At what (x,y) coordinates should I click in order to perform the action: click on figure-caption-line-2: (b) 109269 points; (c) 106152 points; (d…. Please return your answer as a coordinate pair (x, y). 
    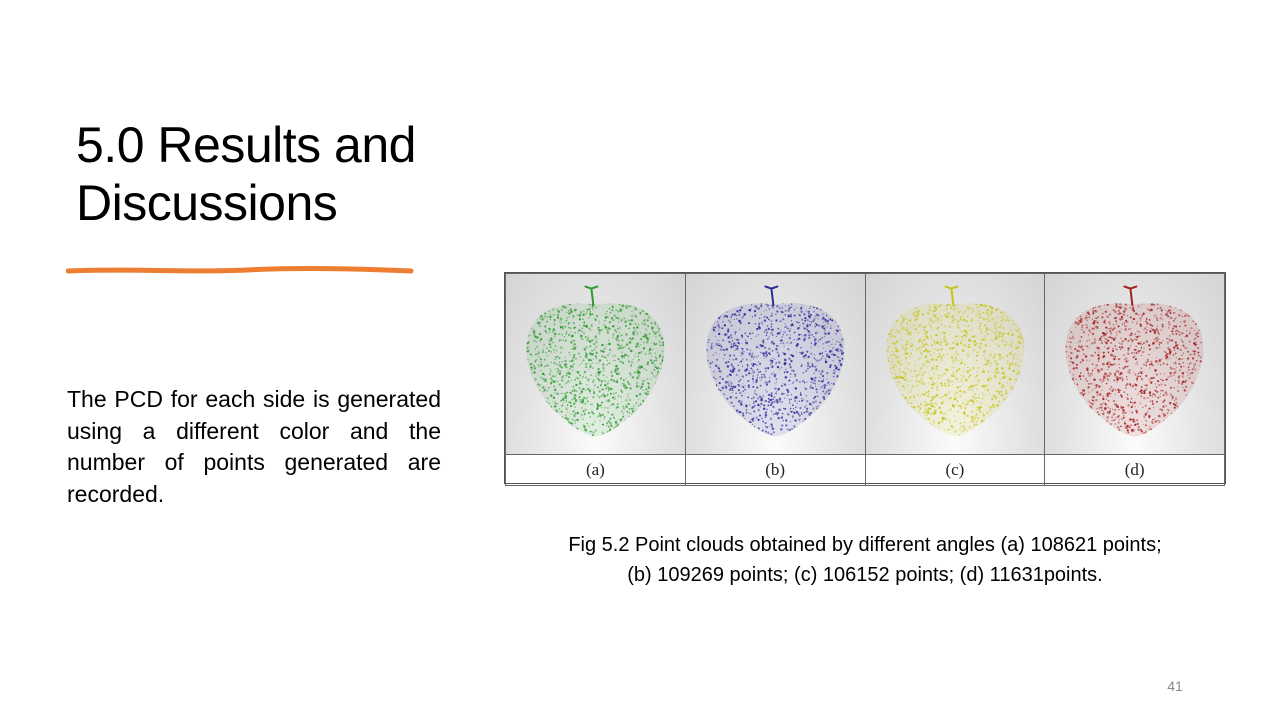
    Looking at the image, I should click on (865, 575).